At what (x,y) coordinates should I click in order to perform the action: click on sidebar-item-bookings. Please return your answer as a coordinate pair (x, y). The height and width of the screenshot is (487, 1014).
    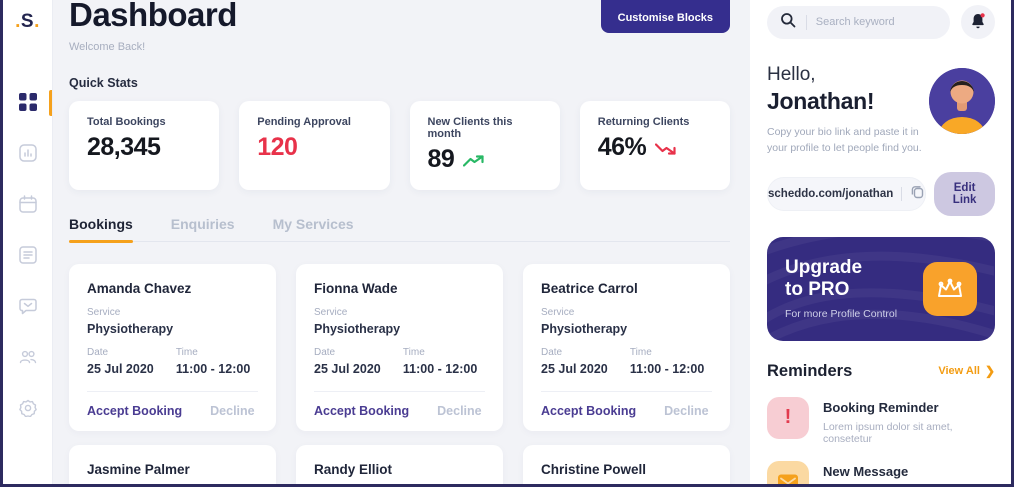
    Looking at the image, I should click on (27, 255).